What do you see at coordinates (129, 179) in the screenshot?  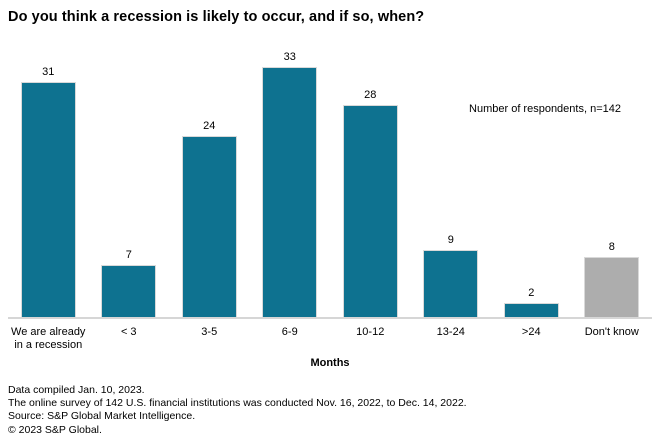 I see `bar-column: 7` at bounding box center [129, 179].